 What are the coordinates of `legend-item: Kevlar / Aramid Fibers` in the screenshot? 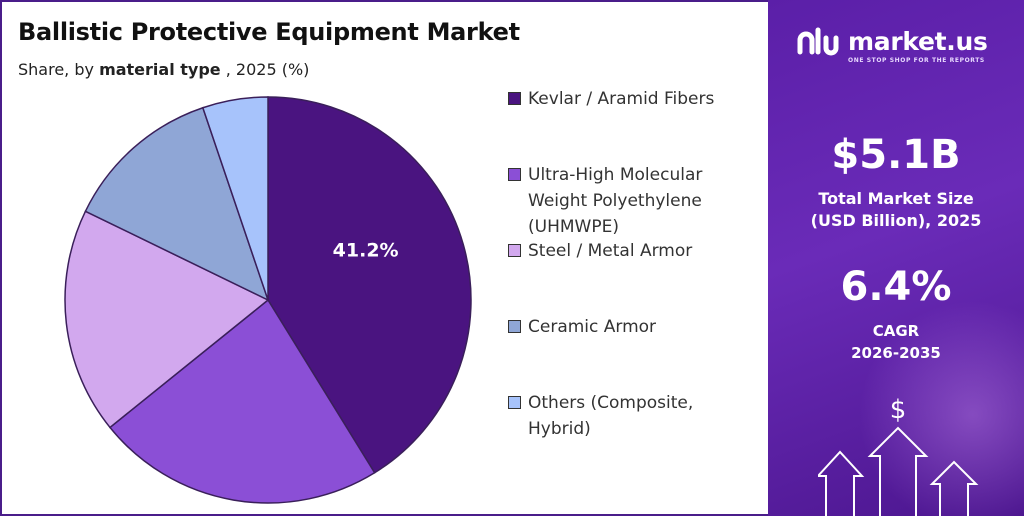 It's located at (628, 99).